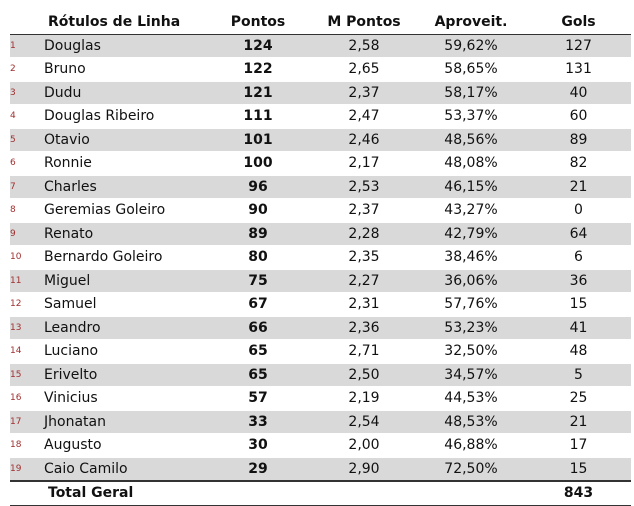 Image resolution: width=634 pixels, height=506 pixels. I want to click on total-pontos, so click(258, 493).